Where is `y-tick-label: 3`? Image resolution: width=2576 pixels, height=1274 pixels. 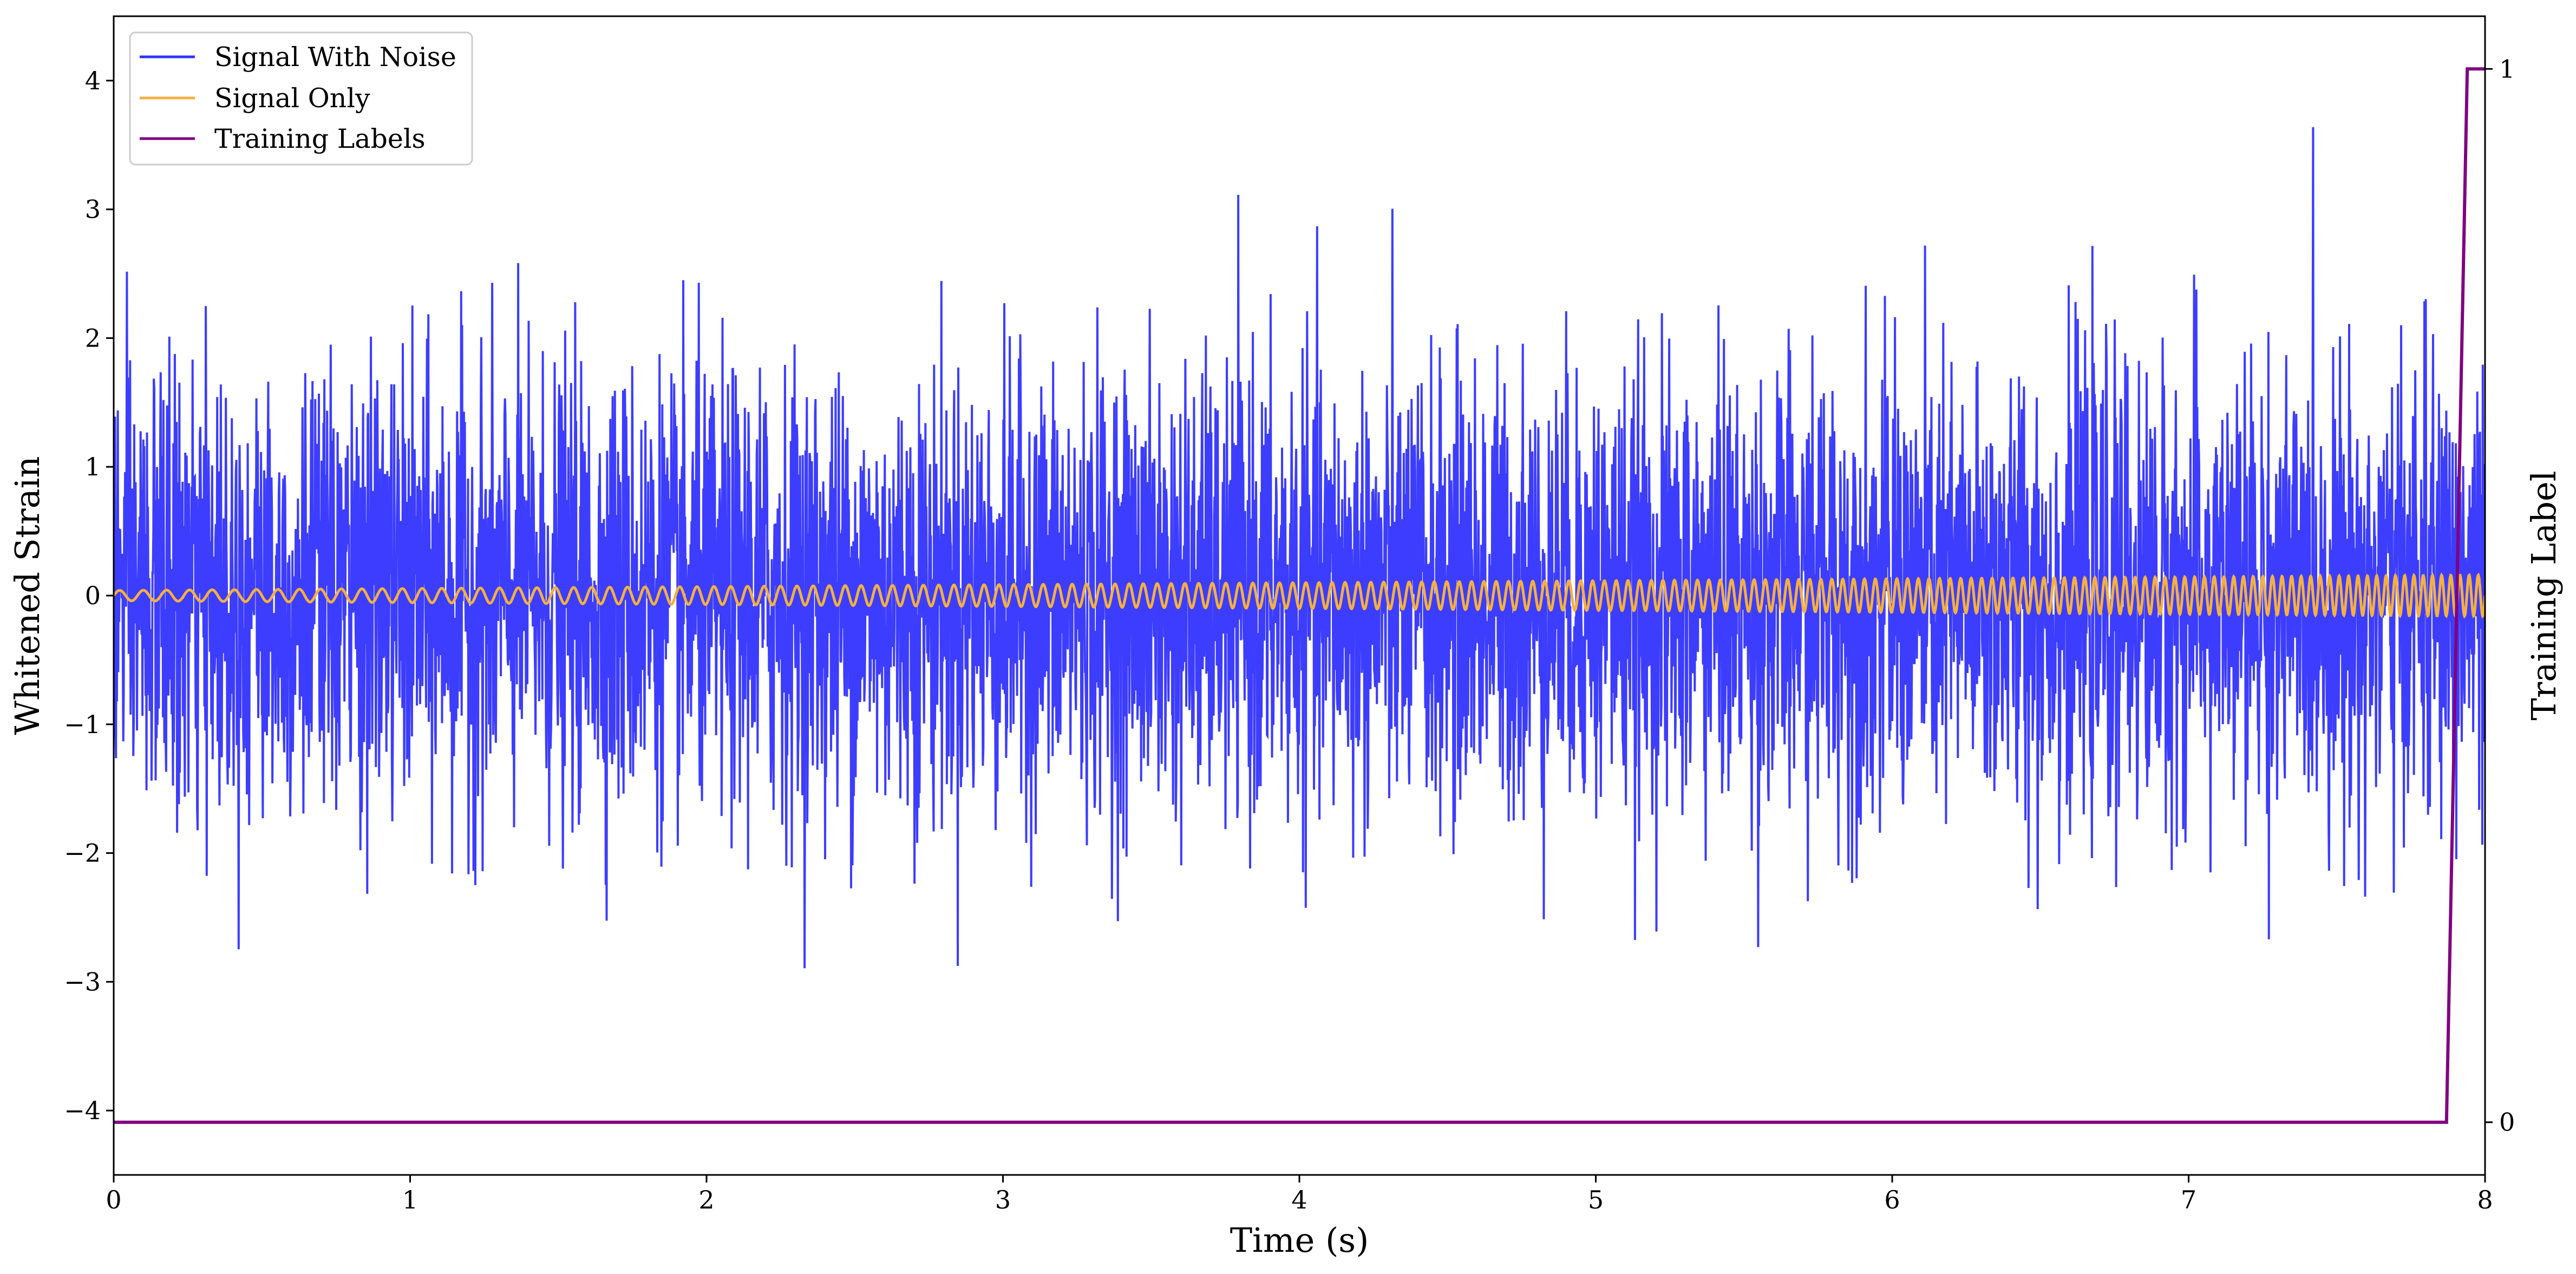 y-tick-label: 3 is located at coordinates (93, 209).